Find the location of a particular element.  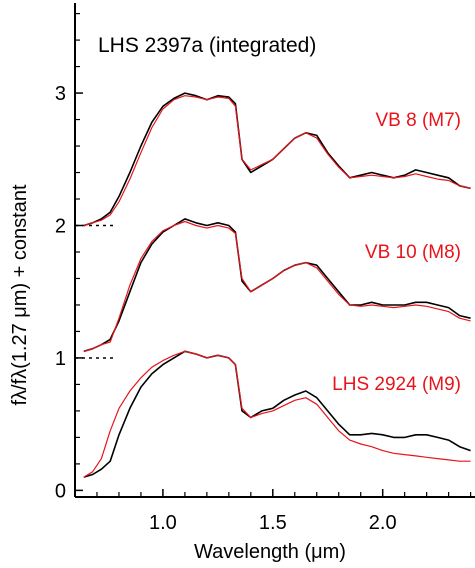

y-tick-label: 2 is located at coordinates (60, 226).